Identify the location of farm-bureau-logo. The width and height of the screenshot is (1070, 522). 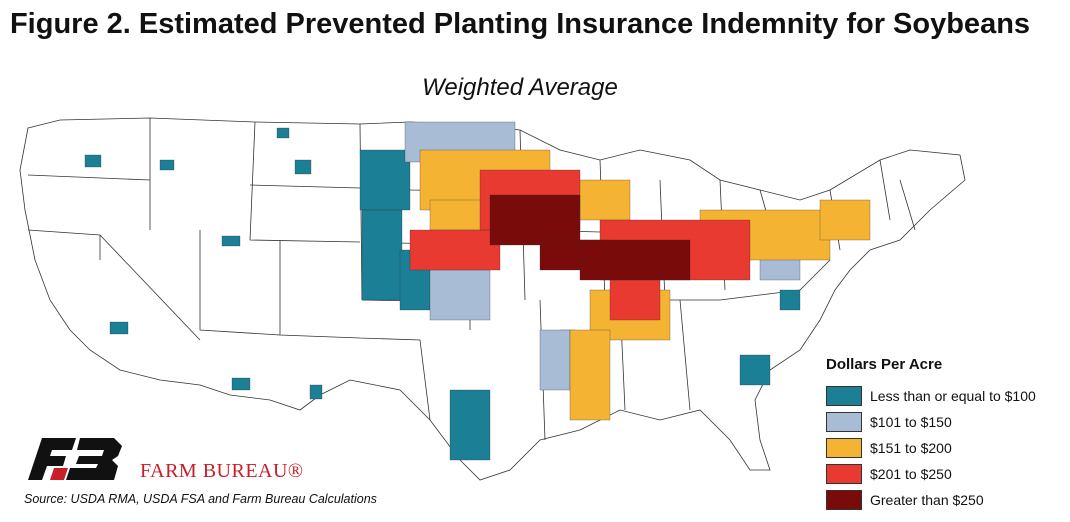
(75, 459).